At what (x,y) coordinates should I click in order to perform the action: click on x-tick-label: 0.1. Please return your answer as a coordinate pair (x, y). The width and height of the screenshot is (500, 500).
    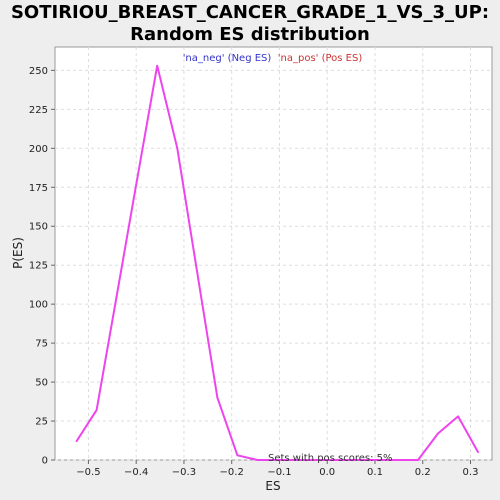
    Looking at the image, I should click on (375, 472).